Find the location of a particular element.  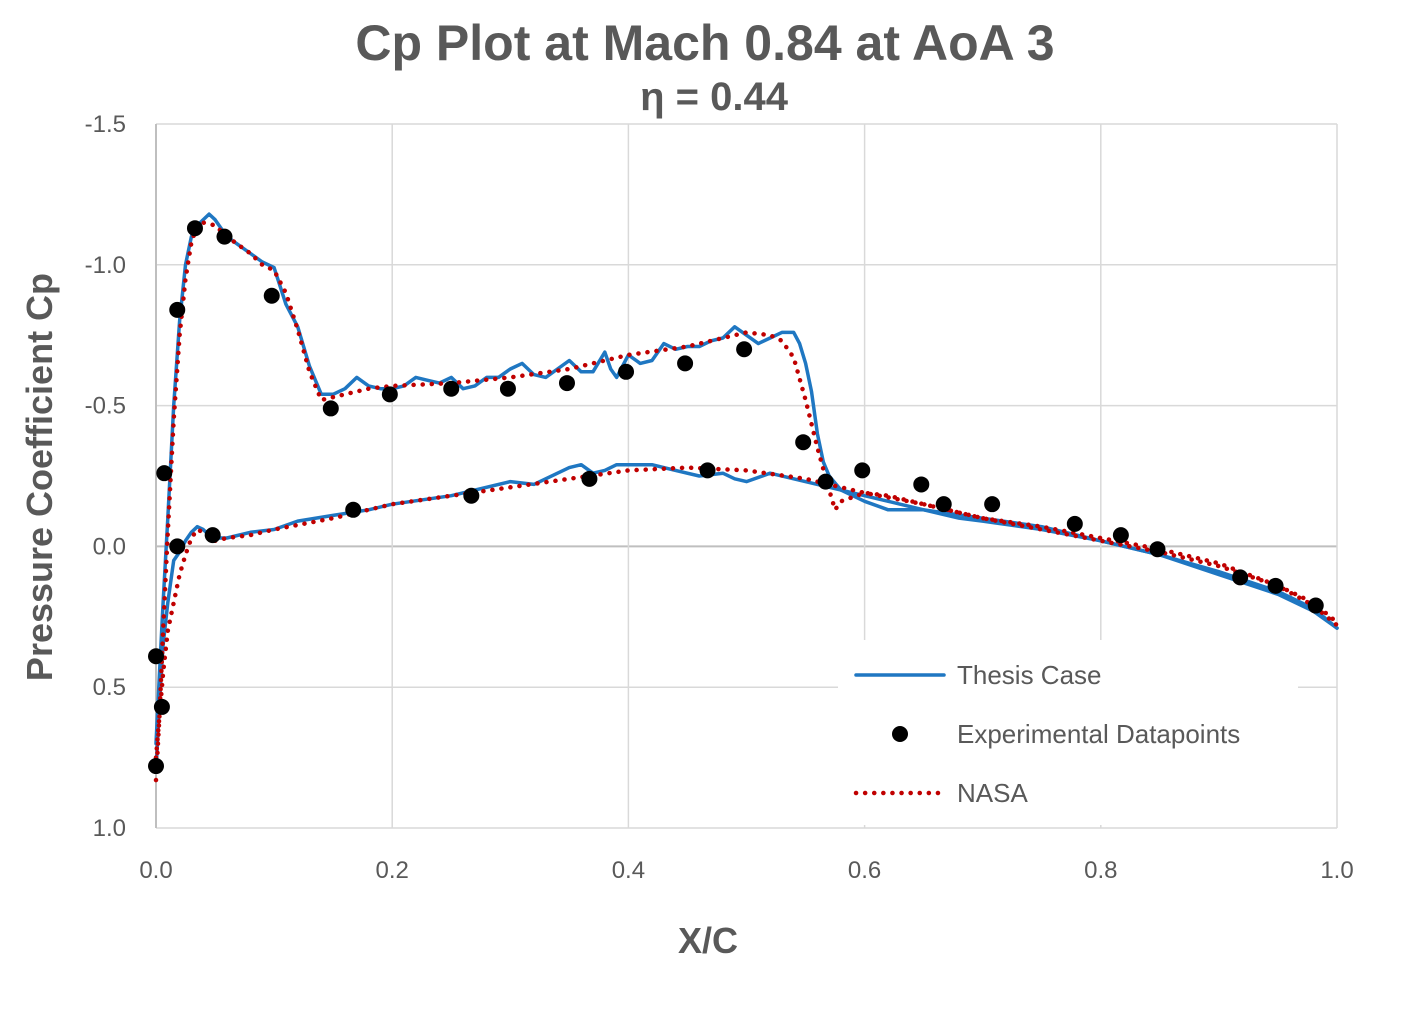

y-tick-label: -0.5 is located at coordinates (105, 406).